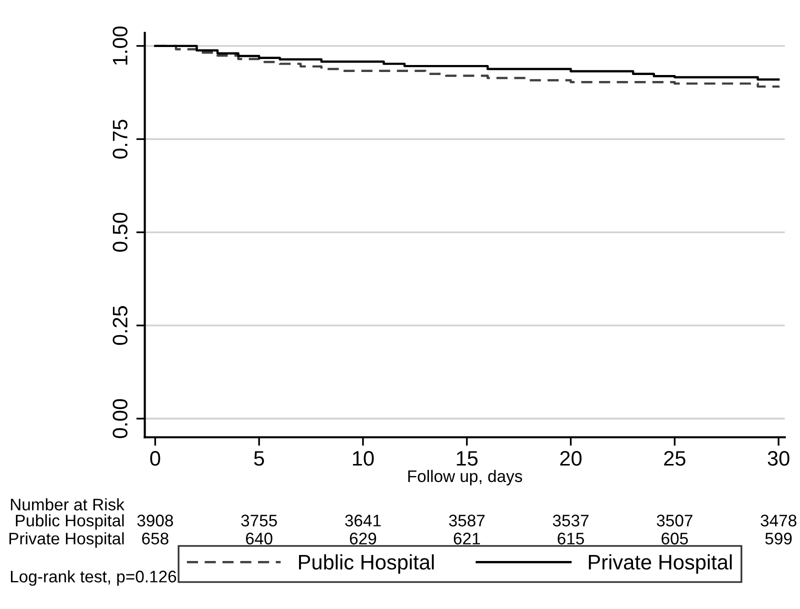 The height and width of the screenshot is (609, 800). What do you see at coordinates (66, 540) in the screenshot?
I see `text: Private Hospital` at bounding box center [66, 540].